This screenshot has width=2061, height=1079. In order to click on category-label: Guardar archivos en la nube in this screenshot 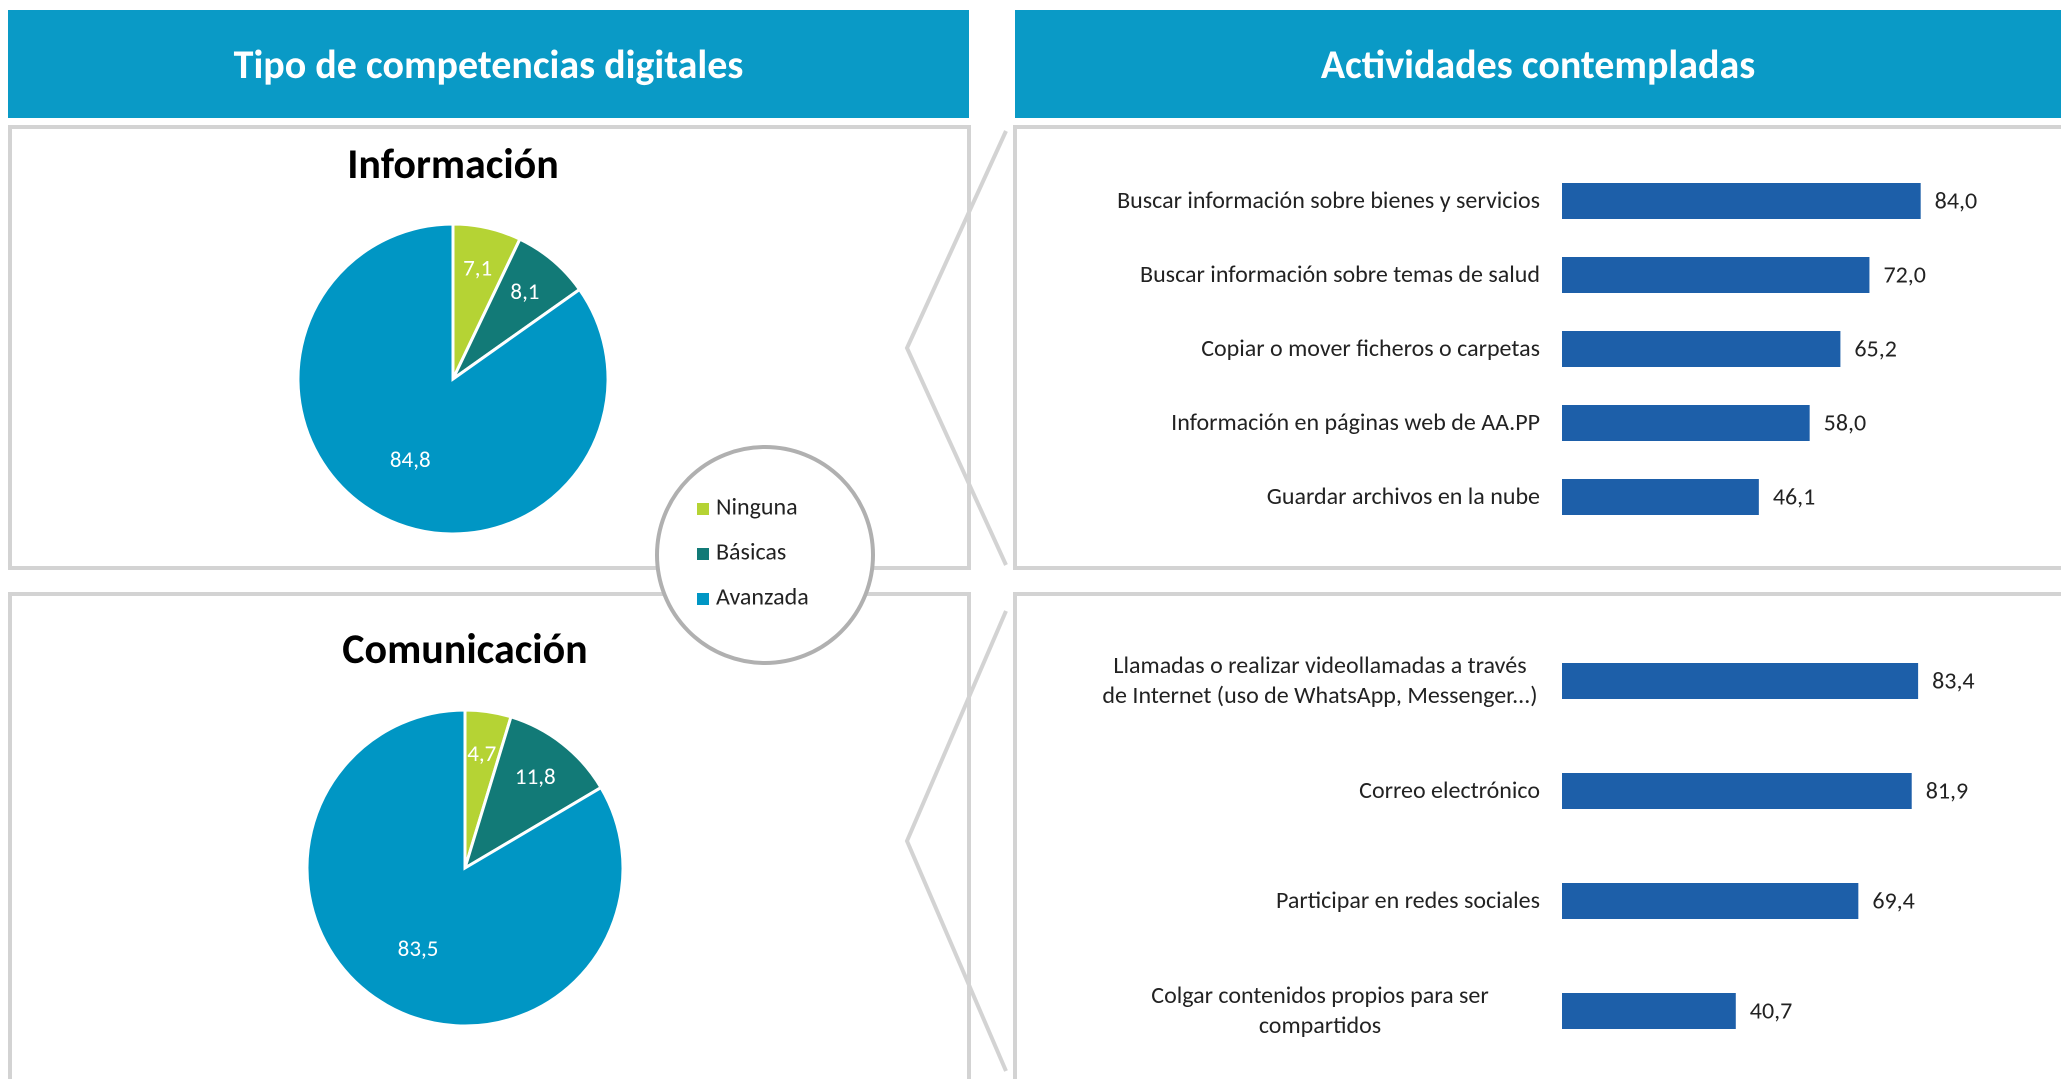, I will do `click(1290, 497)`.